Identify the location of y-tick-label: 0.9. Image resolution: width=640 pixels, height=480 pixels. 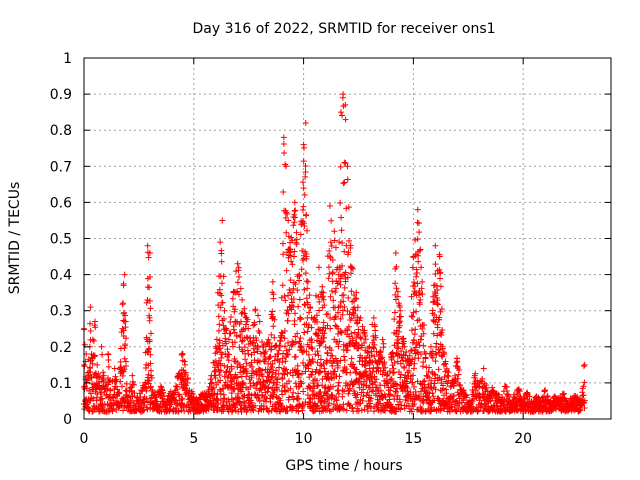
(61, 95).